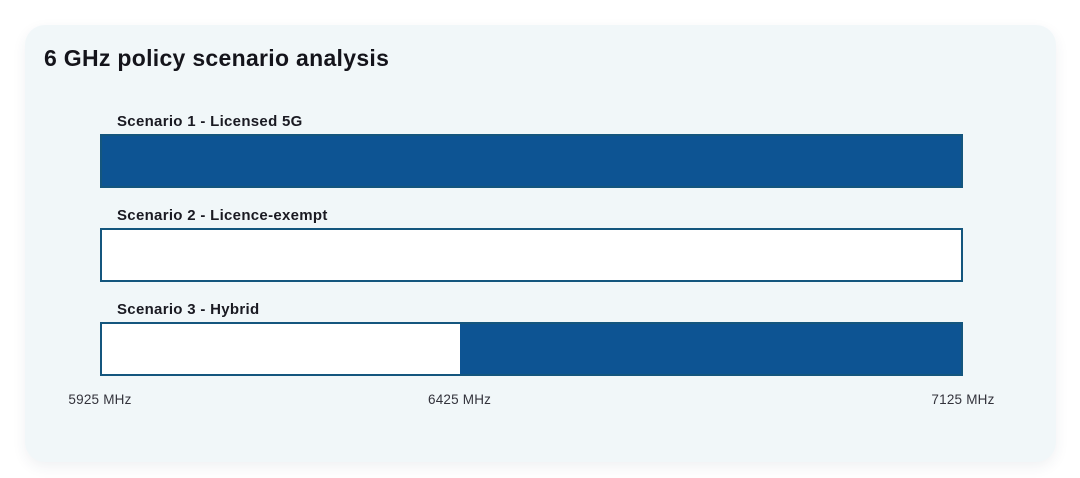 The image size is (1080, 478). What do you see at coordinates (217, 58) in the screenshot?
I see `chart-title: 6 GHz policy scenario analysis` at bounding box center [217, 58].